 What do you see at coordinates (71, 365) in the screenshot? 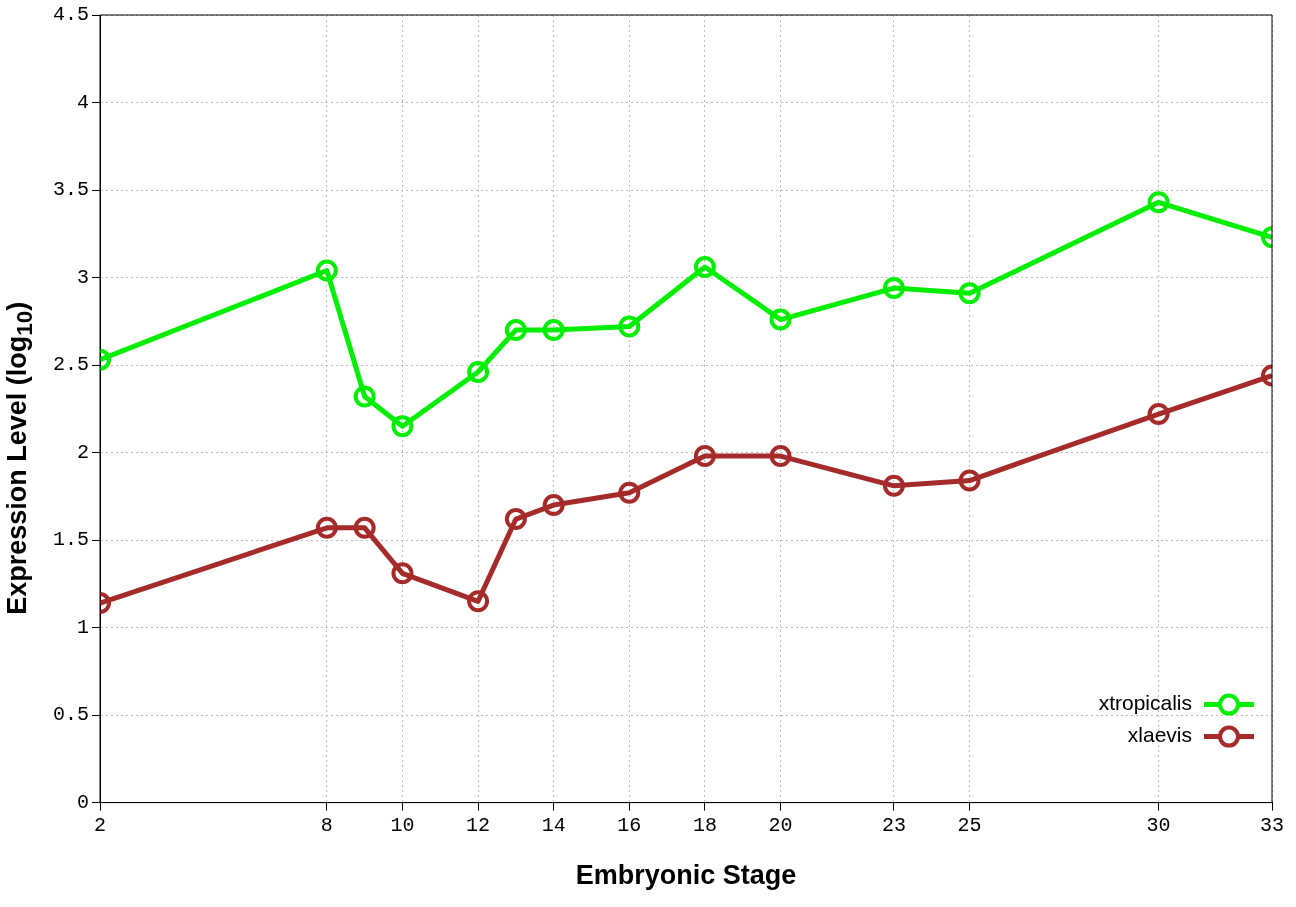
I see `y-tick-label: 2.5` at bounding box center [71, 365].